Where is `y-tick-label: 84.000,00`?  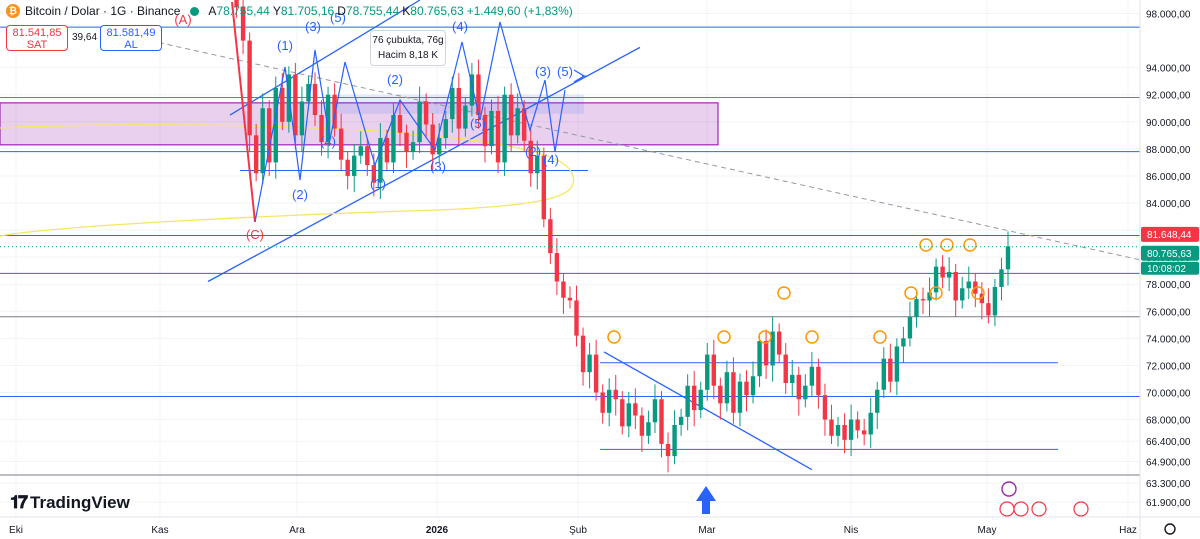
y-tick-label: 84.000,00 is located at coordinates (1168, 204).